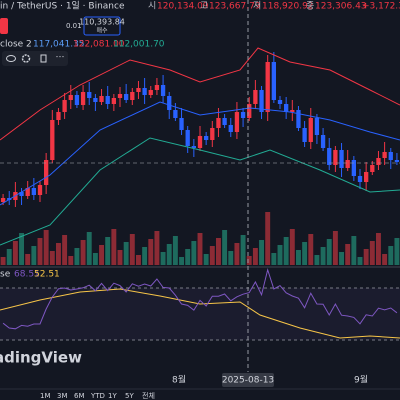 The width and height of the screenshot is (400, 400). Describe the element at coordinates (341, 7) in the screenshot. I see `ohlc-value: 123,306.43` at that location.